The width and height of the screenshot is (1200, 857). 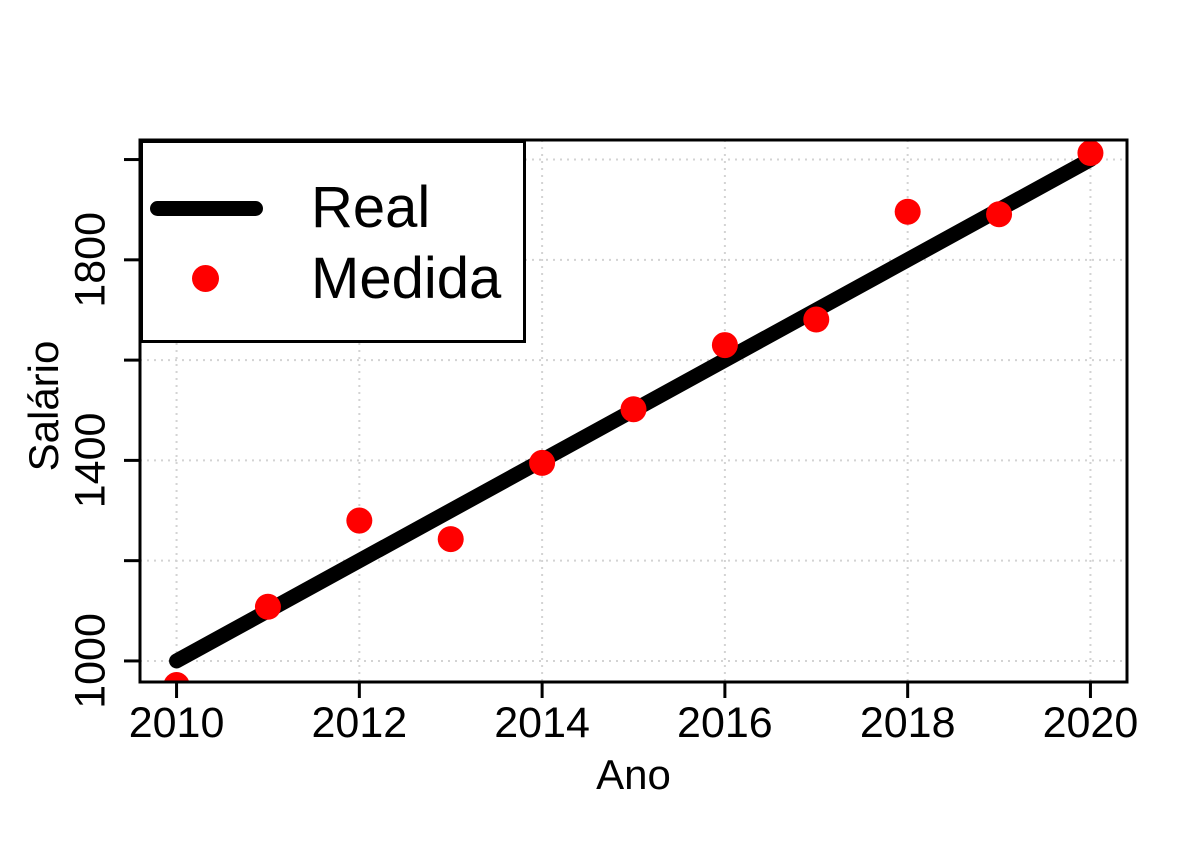 What do you see at coordinates (406, 278) in the screenshot?
I see `legend-label-medida: Medida` at bounding box center [406, 278].